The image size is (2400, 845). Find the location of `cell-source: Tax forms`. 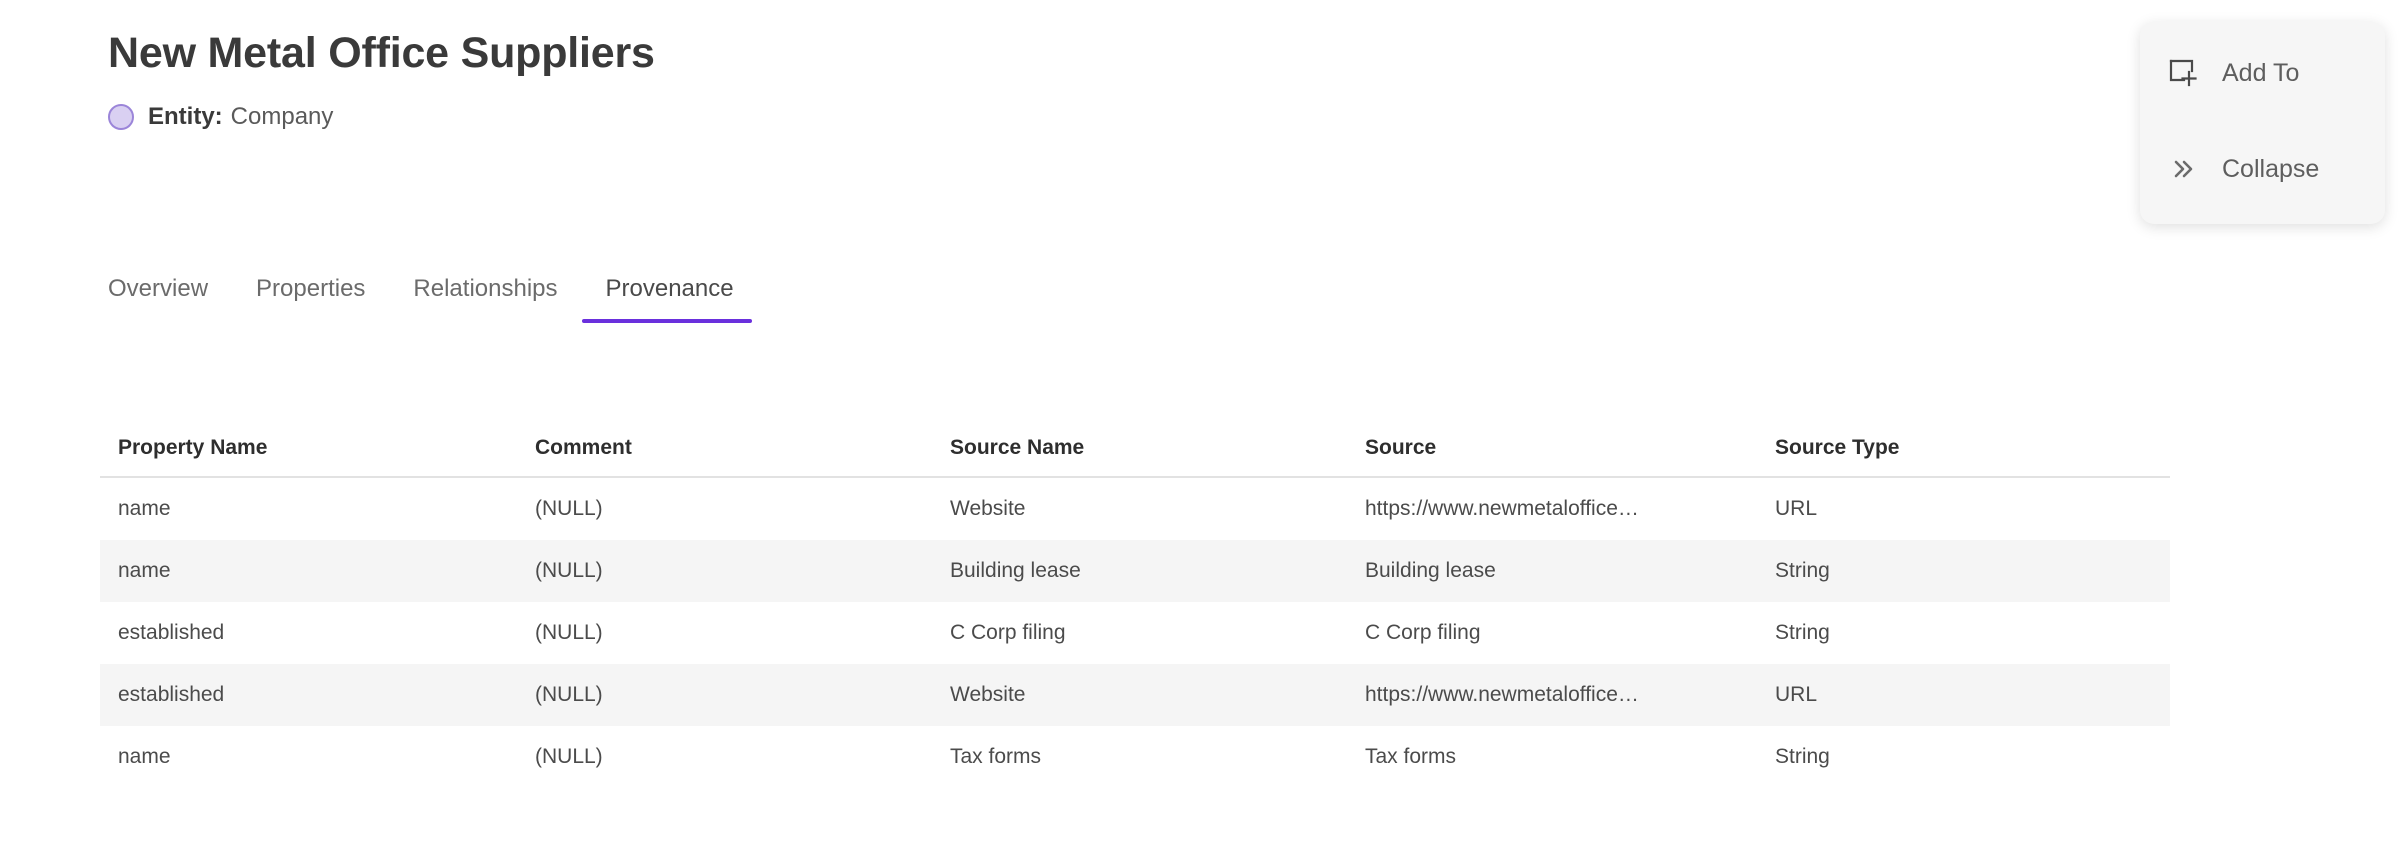

cell-source: Tax forms is located at coordinates (1411, 756).